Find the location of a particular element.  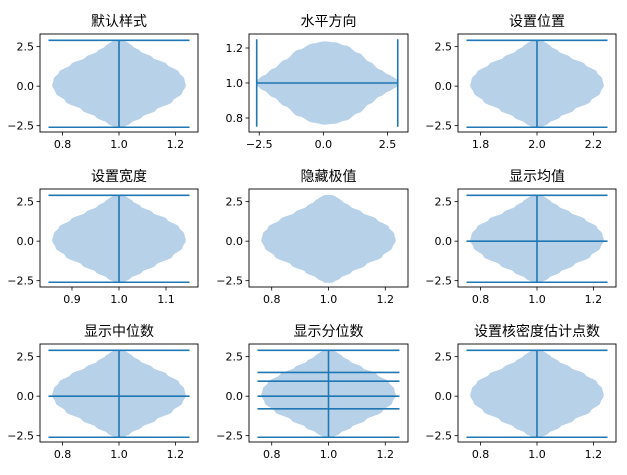

subplot-title: 设置宽度 is located at coordinates (119, 176).